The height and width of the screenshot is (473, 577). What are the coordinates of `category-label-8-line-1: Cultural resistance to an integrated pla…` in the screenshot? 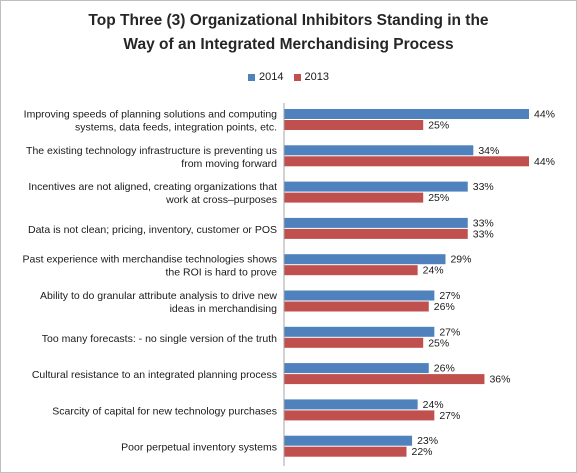 It's located at (154, 375).